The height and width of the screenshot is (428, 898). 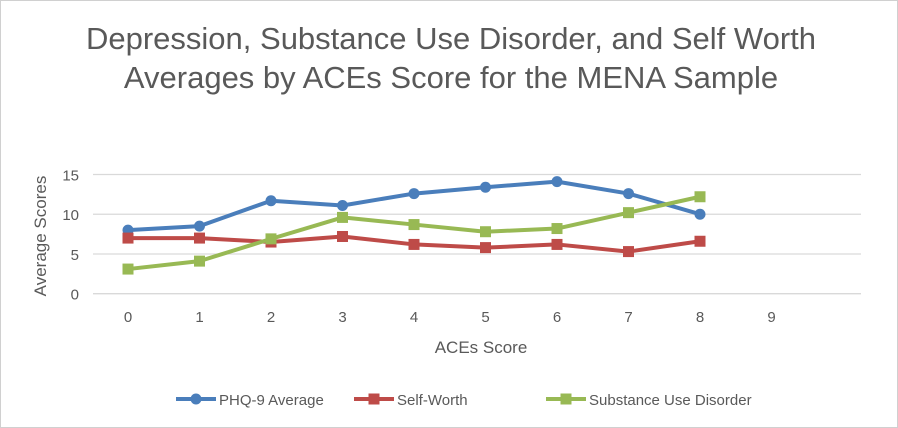 I want to click on x-tick-label: 3, so click(x=342, y=317).